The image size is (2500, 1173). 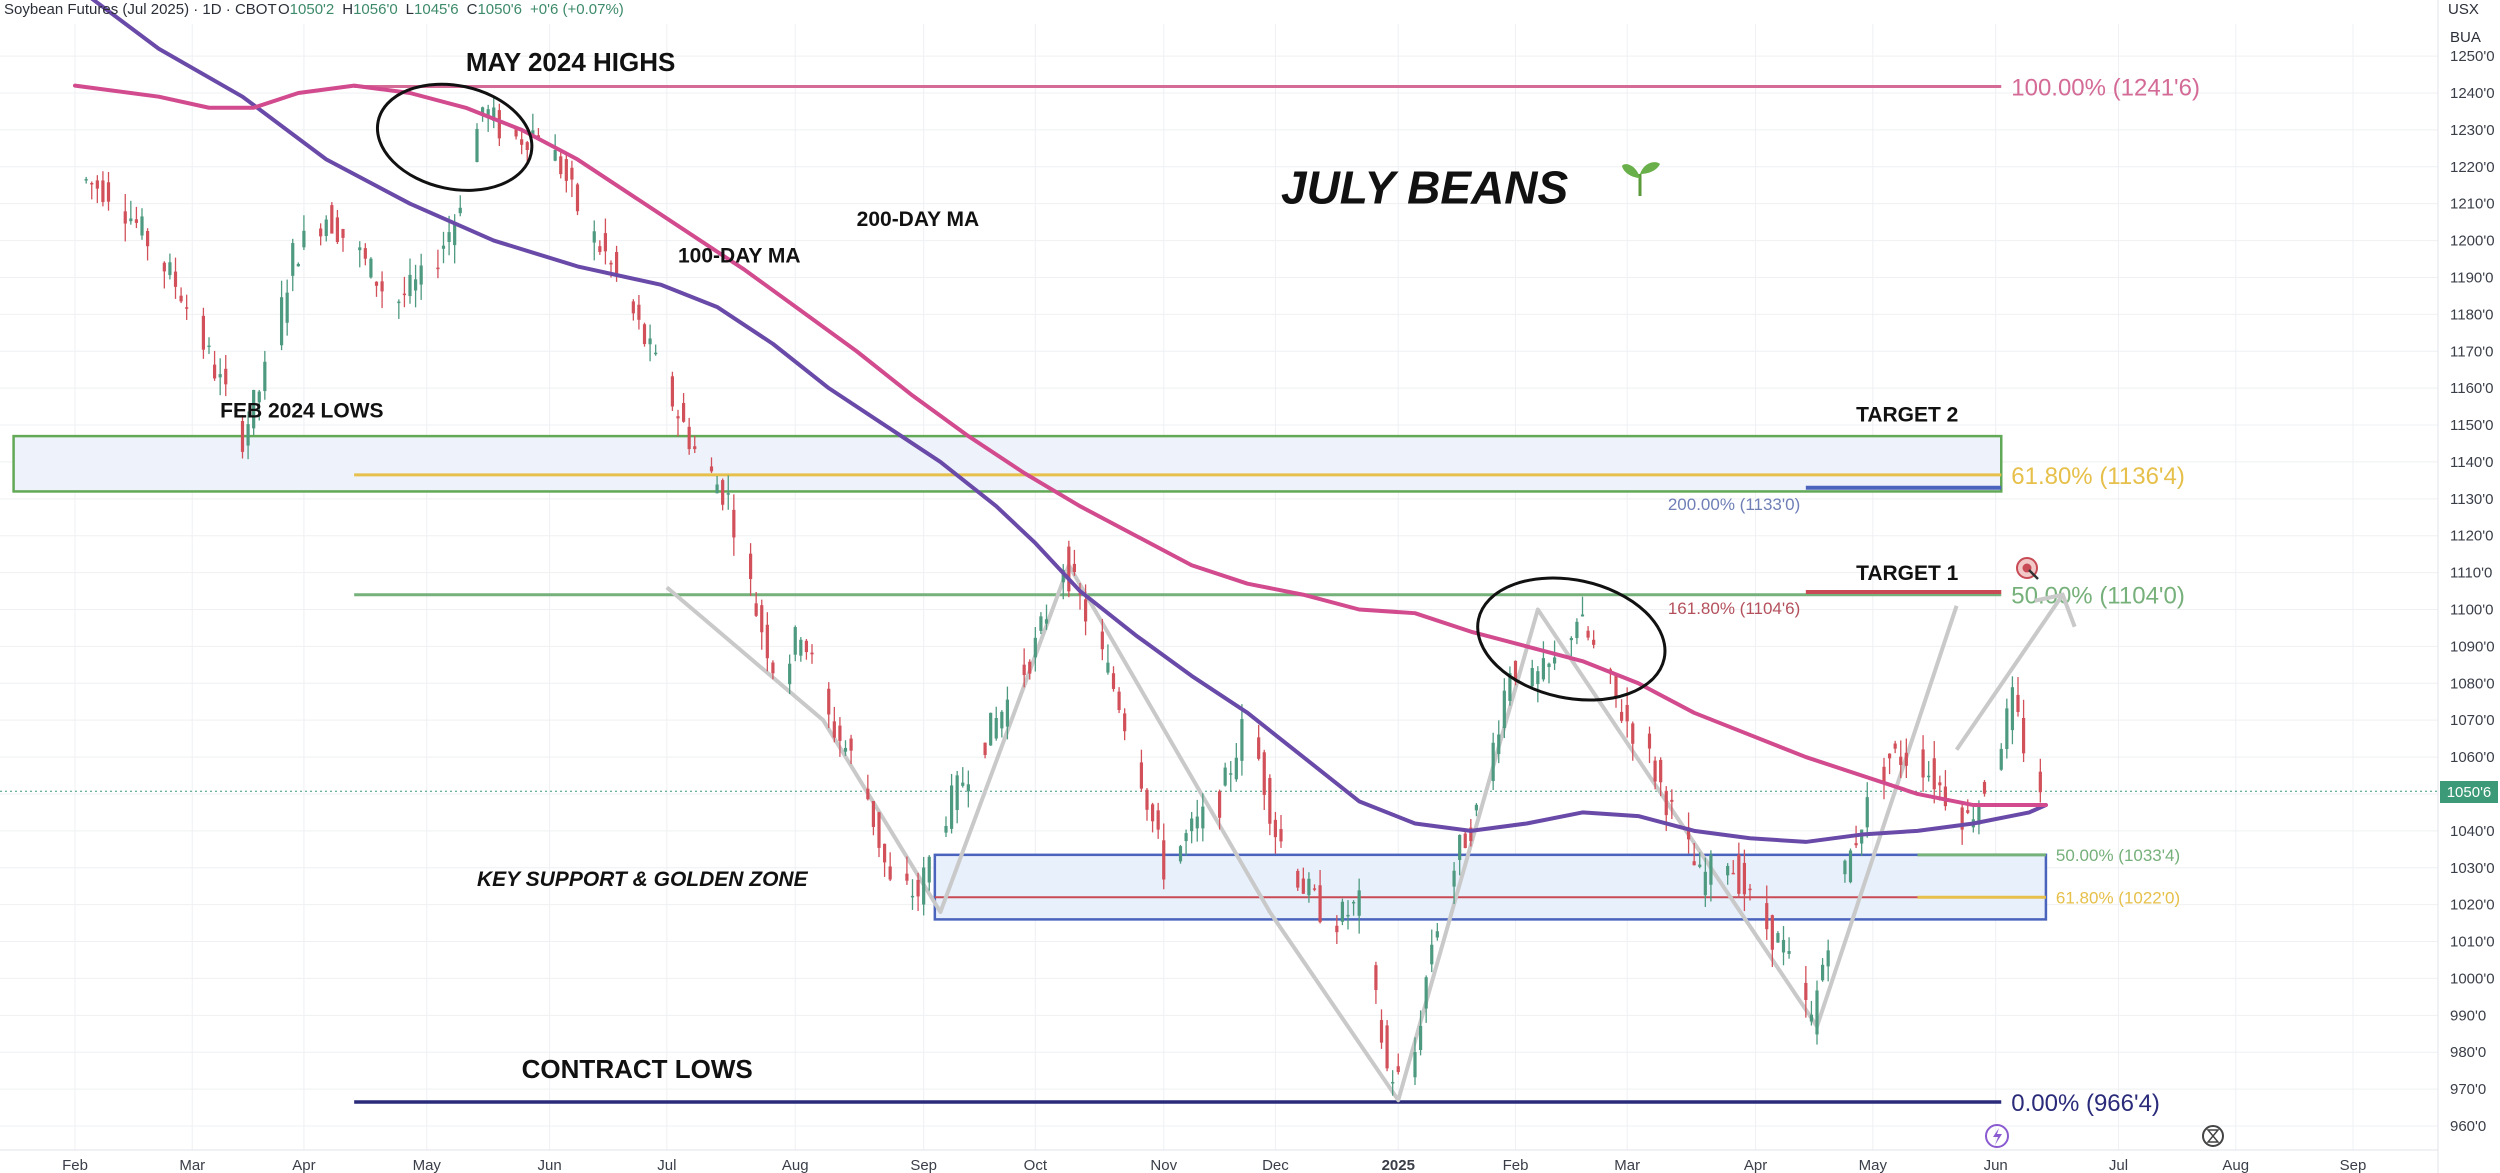 I want to click on level-label-1: 61.80% (1136'4), so click(x=2098, y=476).